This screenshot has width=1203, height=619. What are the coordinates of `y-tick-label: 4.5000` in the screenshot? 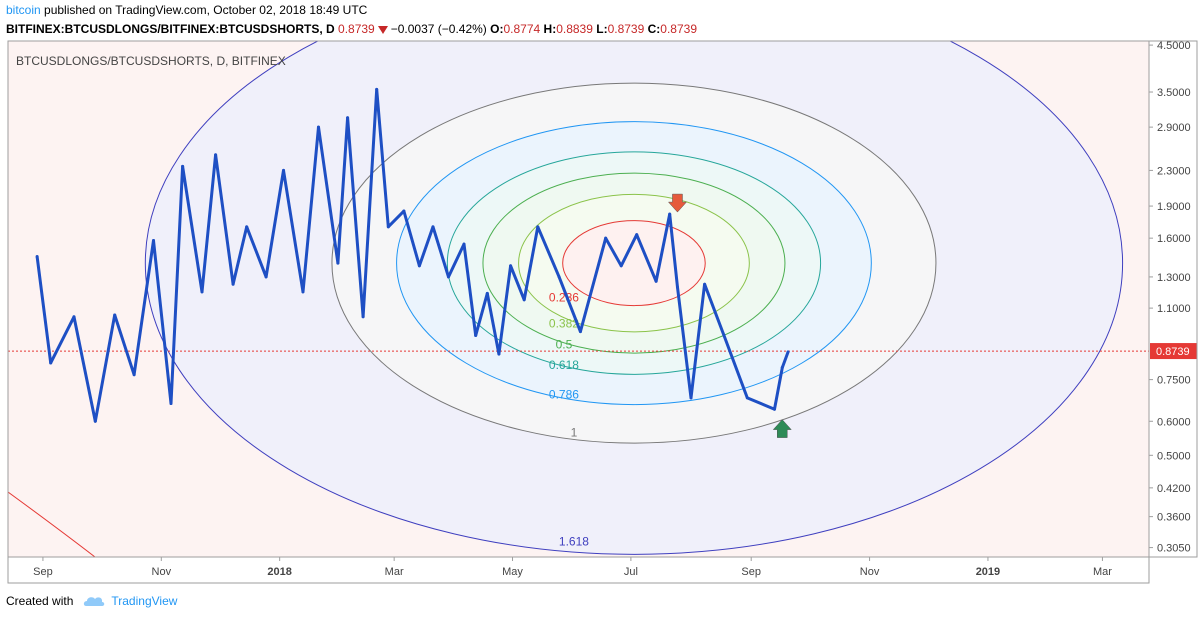 It's located at (1174, 46).